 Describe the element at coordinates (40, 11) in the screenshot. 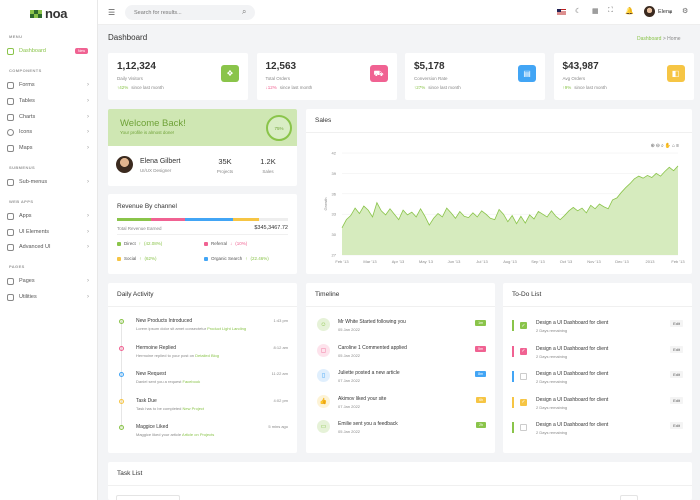

I see `logo-cell` at that location.